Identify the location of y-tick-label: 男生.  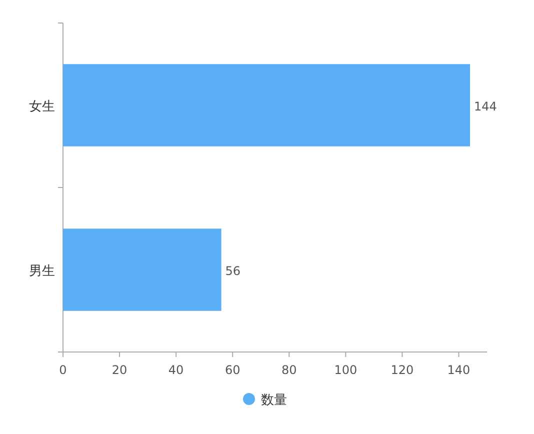
(42, 271).